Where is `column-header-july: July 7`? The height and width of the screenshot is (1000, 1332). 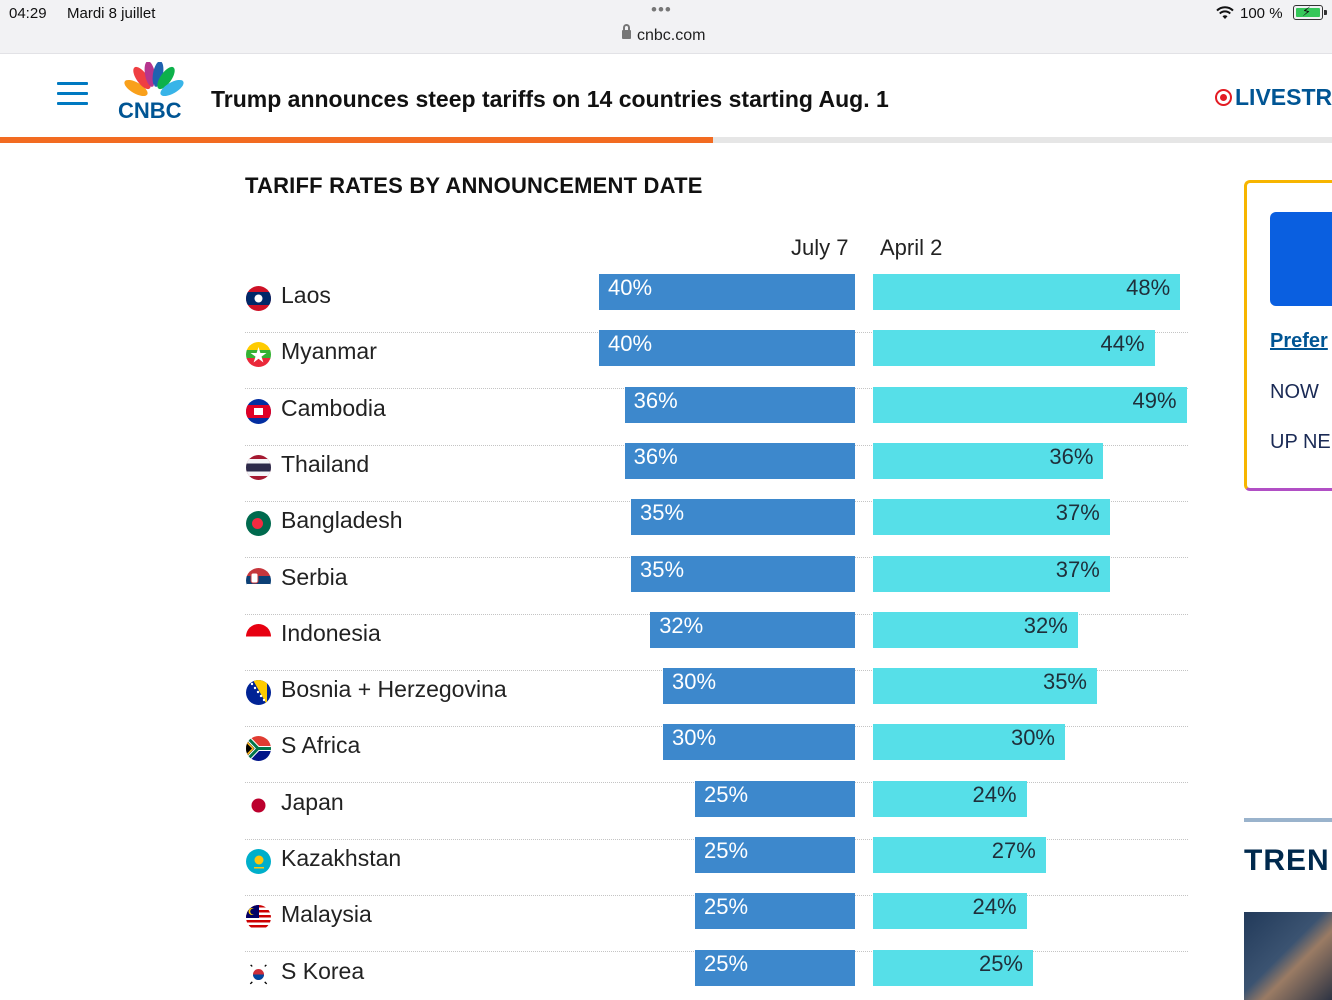
column-header-july: July 7 is located at coordinates (820, 247).